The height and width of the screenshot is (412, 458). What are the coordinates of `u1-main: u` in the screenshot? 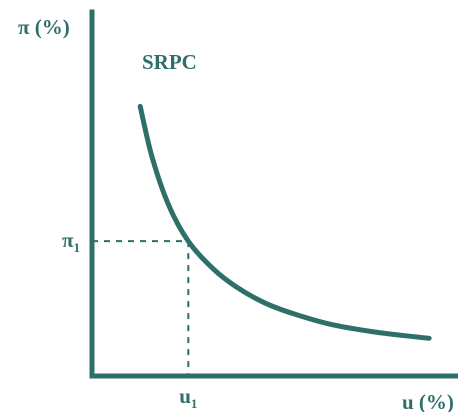 It's located at (185, 396).